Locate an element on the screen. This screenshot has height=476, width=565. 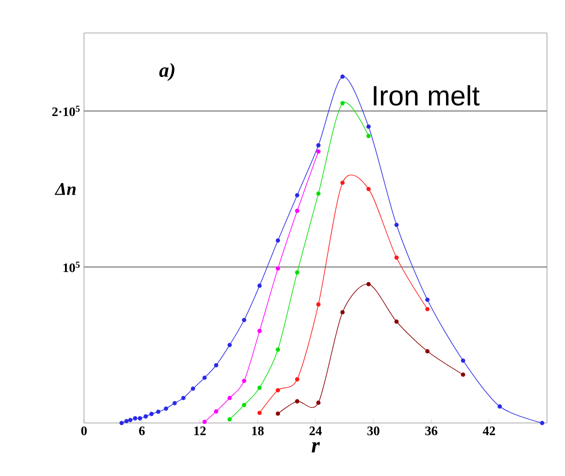
y-tick-label: 10$^{5}$ is located at coordinates (72, 267).